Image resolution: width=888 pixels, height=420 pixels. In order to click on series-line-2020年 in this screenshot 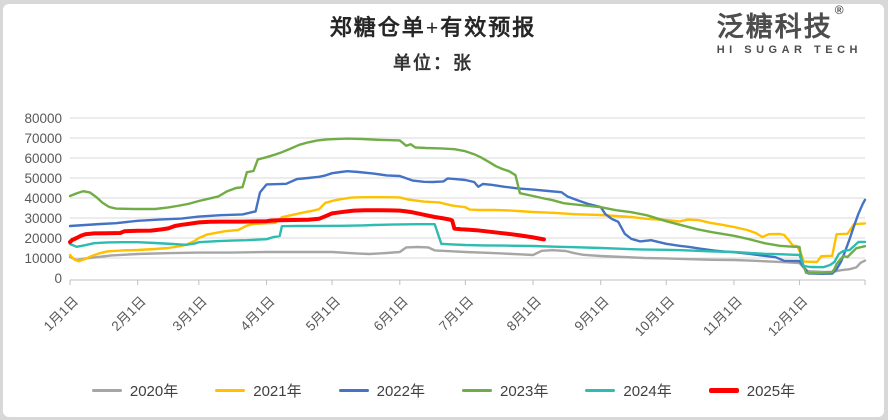, I will do `click(467, 259)`.